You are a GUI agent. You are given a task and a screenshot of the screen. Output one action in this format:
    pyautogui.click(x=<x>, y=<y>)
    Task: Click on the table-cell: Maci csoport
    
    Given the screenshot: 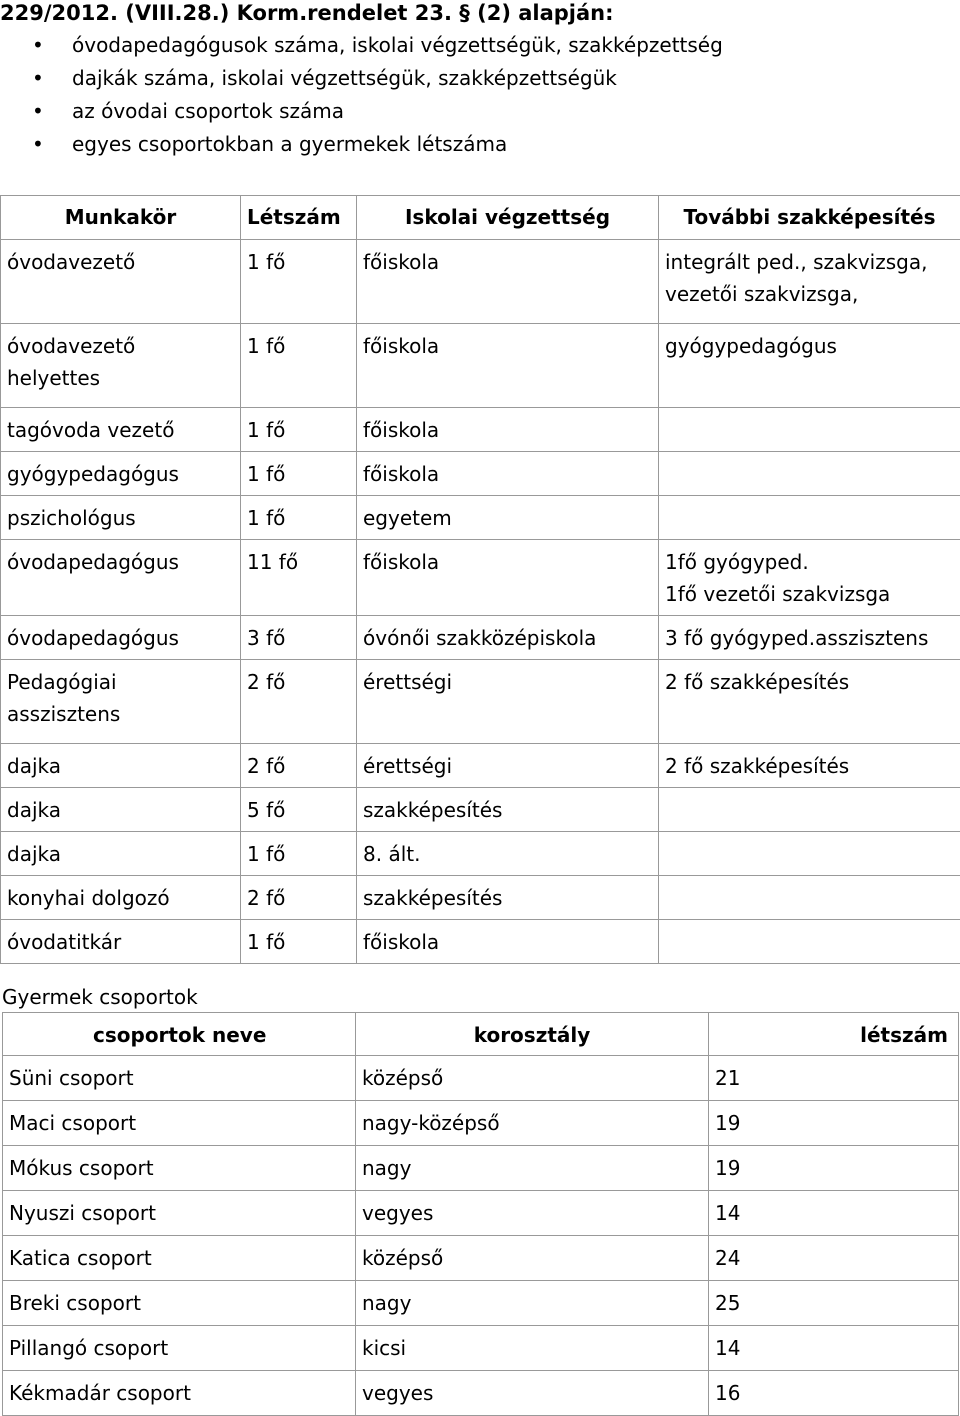 What is the action you would take?
    pyautogui.click(x=179, y=1123)
    